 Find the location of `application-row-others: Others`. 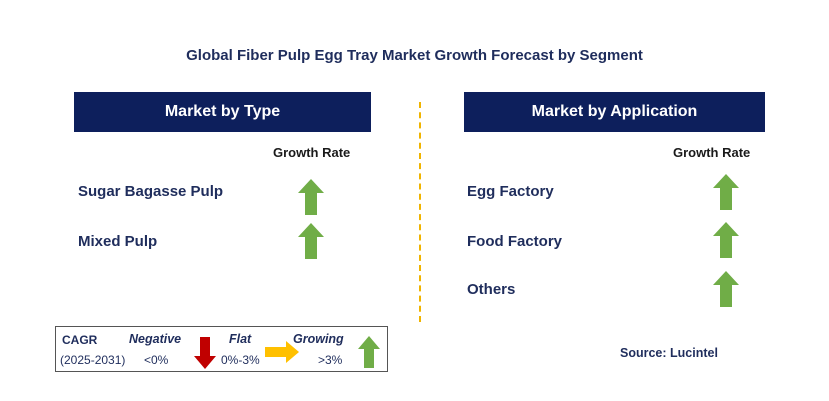

application-row-others: Others is located at coordinates (491, 289).